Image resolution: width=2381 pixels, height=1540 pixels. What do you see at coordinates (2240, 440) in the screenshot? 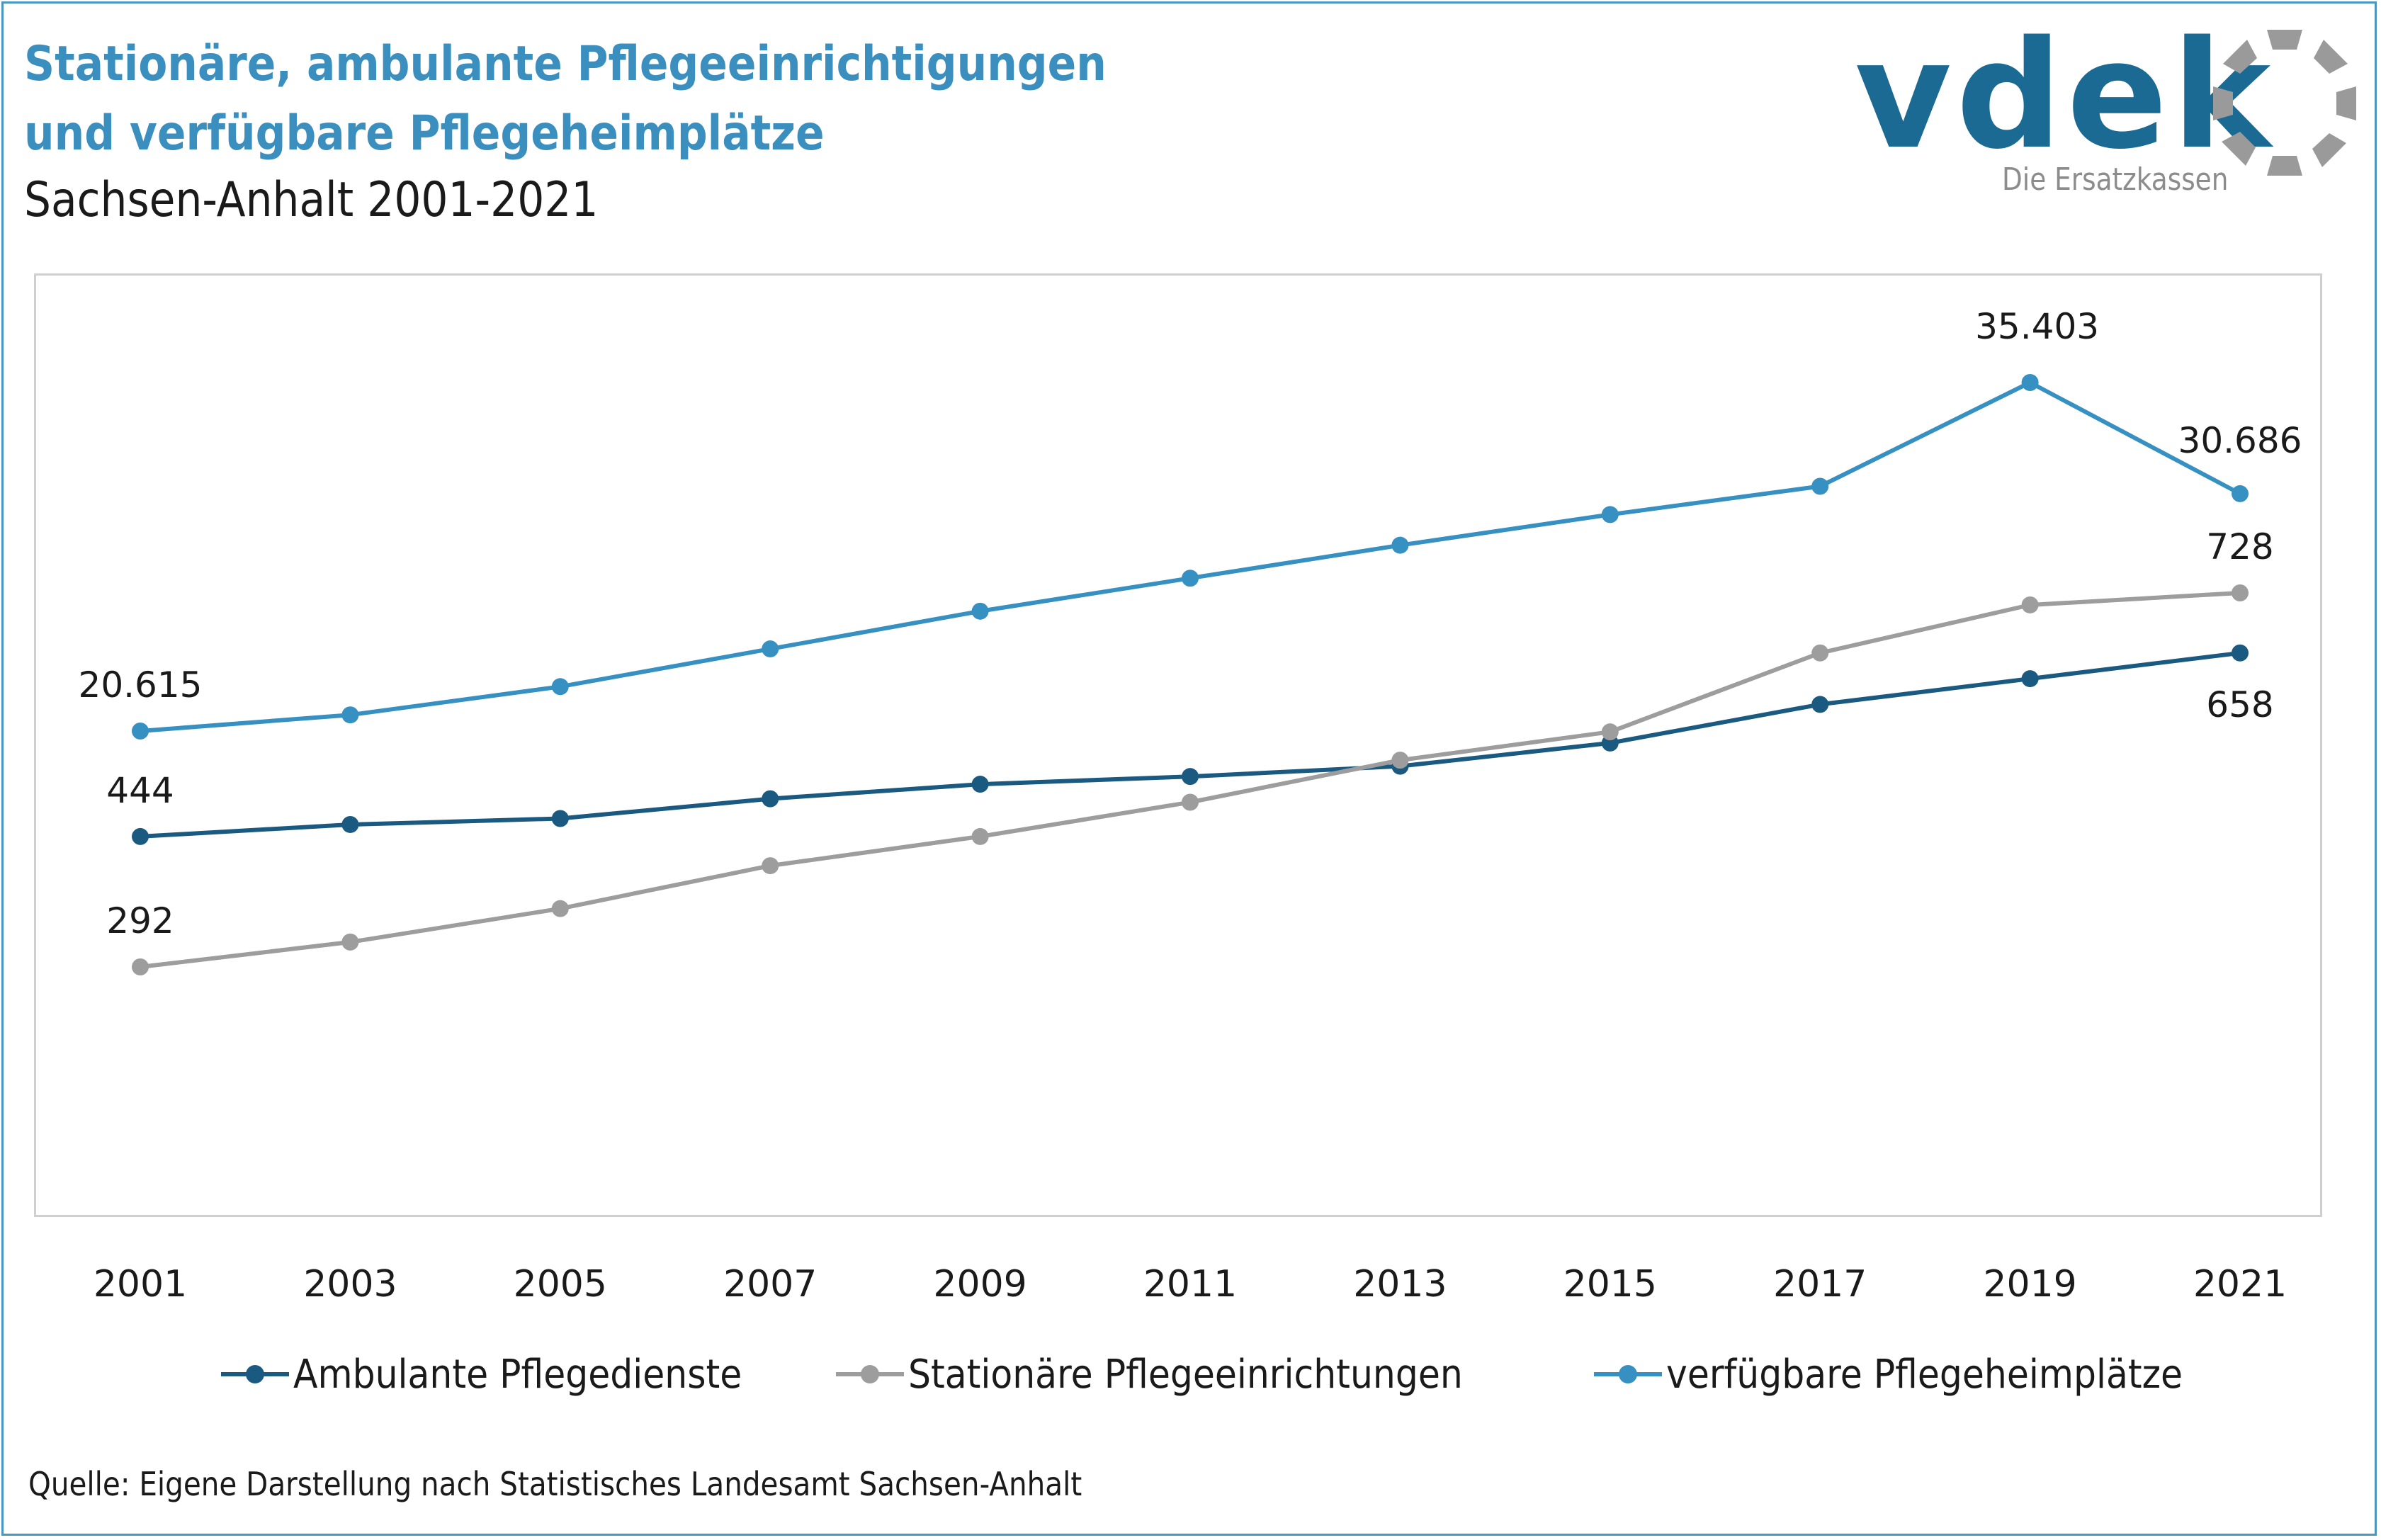
I see `data-label: 30.686` at bounding box center [2240, 440].